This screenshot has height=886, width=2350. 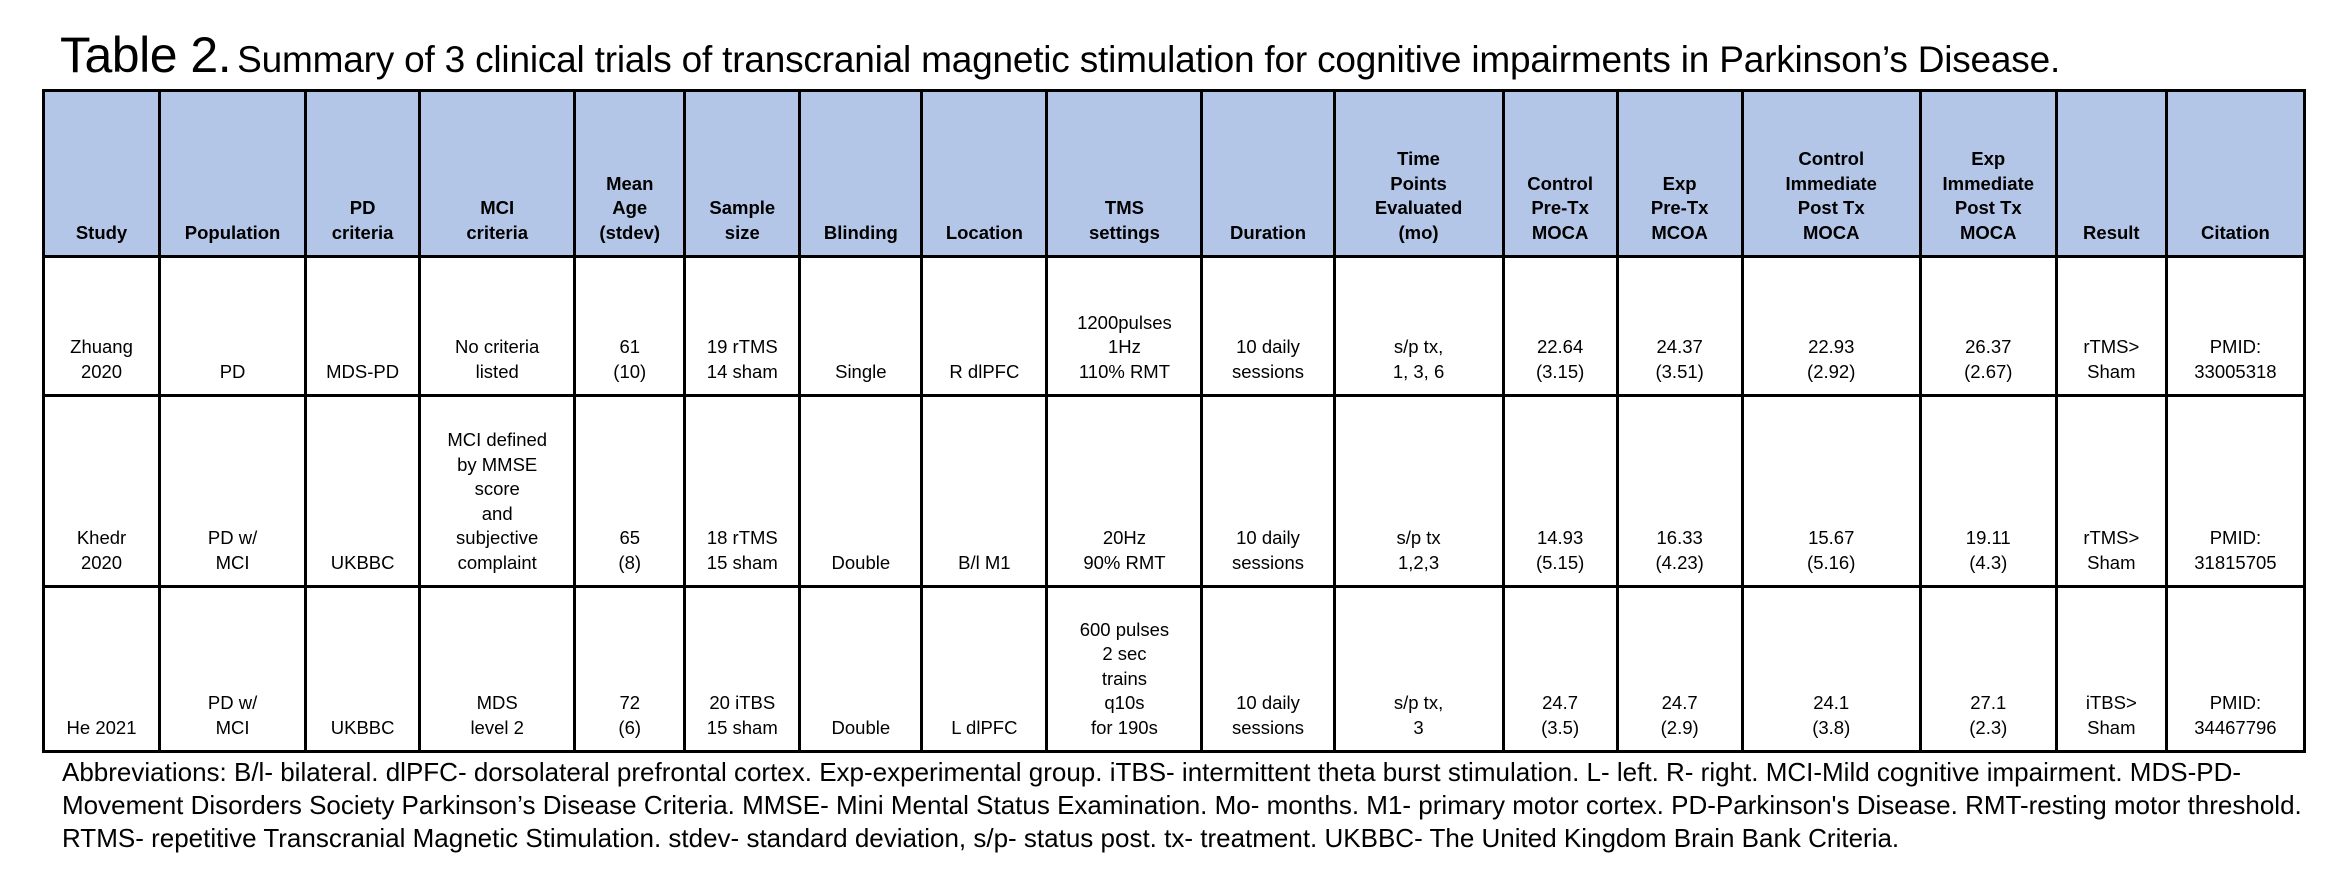 What do you see at coordinates (742, 173) in the screenshot?
I see `header-sample-size: Sample size` at bounding box center [742, 173].